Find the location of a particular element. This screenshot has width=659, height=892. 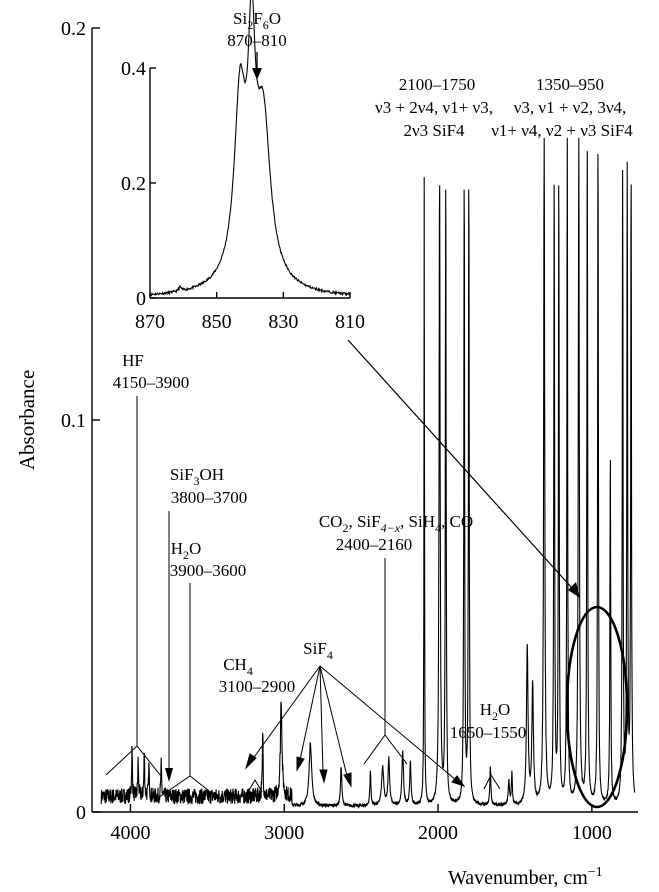

annotation-2100-modes: ν3 + 2ν4, ν1+ ν3, is located at coordinates (434, 107).